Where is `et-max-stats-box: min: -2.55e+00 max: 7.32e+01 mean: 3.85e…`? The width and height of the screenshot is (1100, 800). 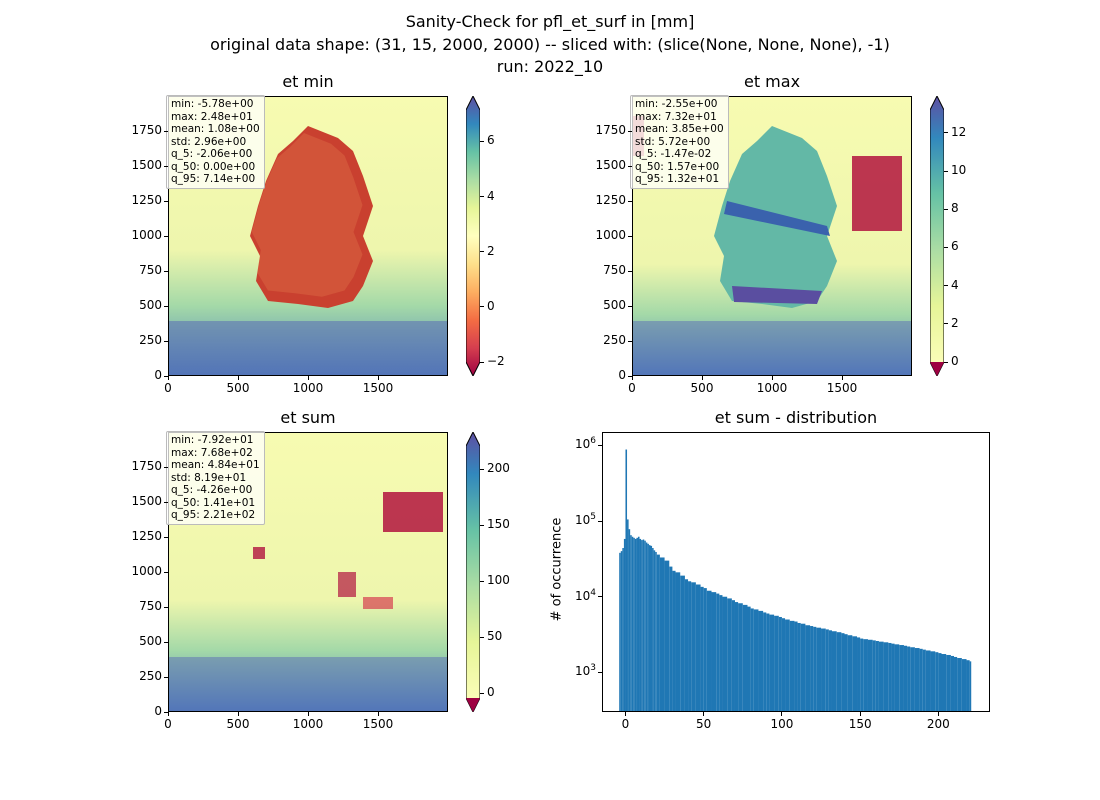
et-max-stats-box: min: -2.55e+00 max: 7.32e+01 mean: 3.85e… is located at coordinates (679, 142).